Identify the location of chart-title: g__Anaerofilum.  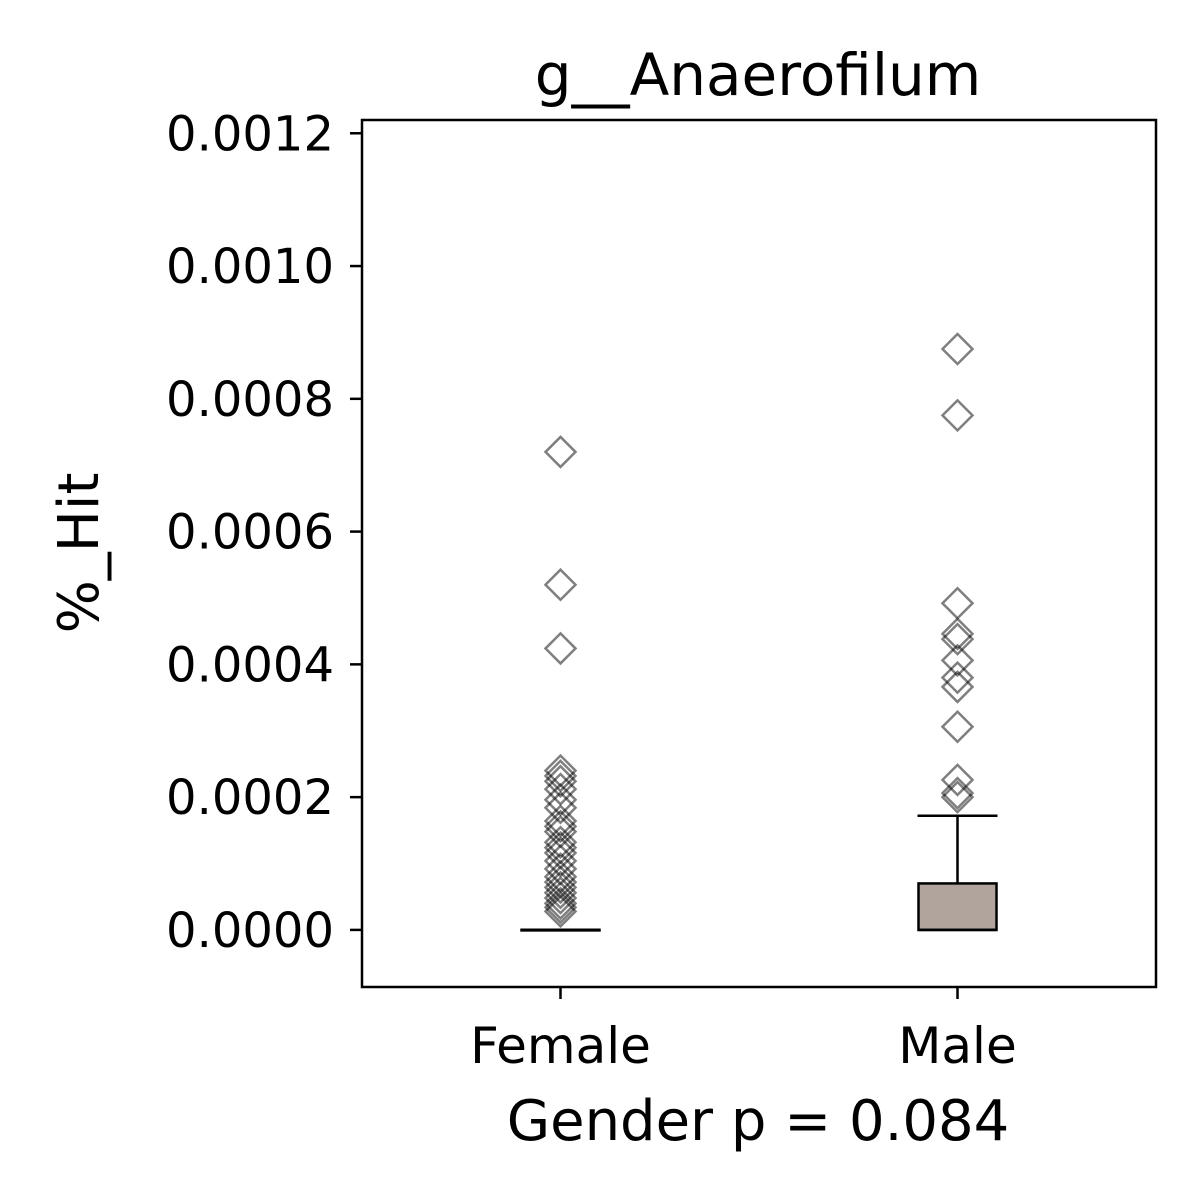
(758, 75).